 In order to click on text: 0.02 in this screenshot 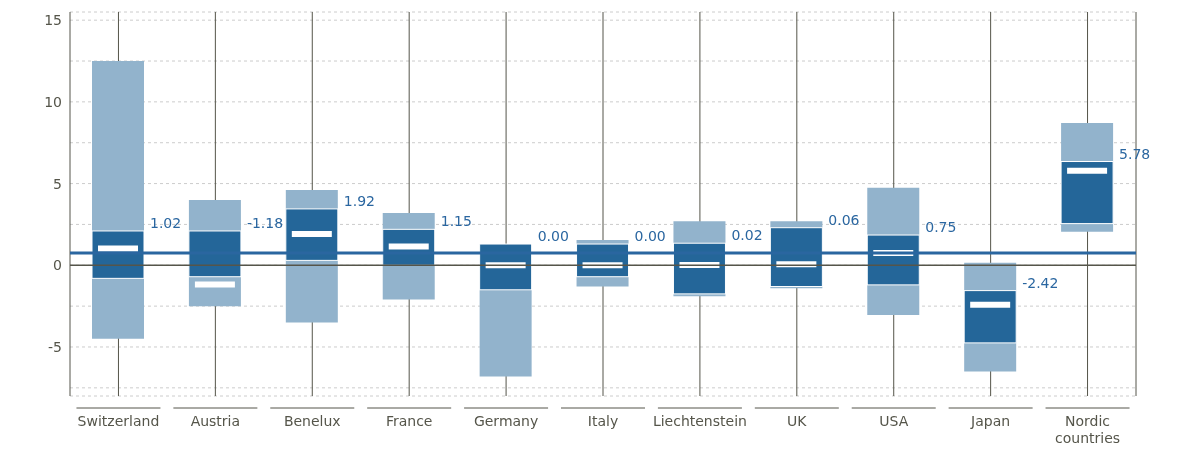, I will do `click(747, 235)`.